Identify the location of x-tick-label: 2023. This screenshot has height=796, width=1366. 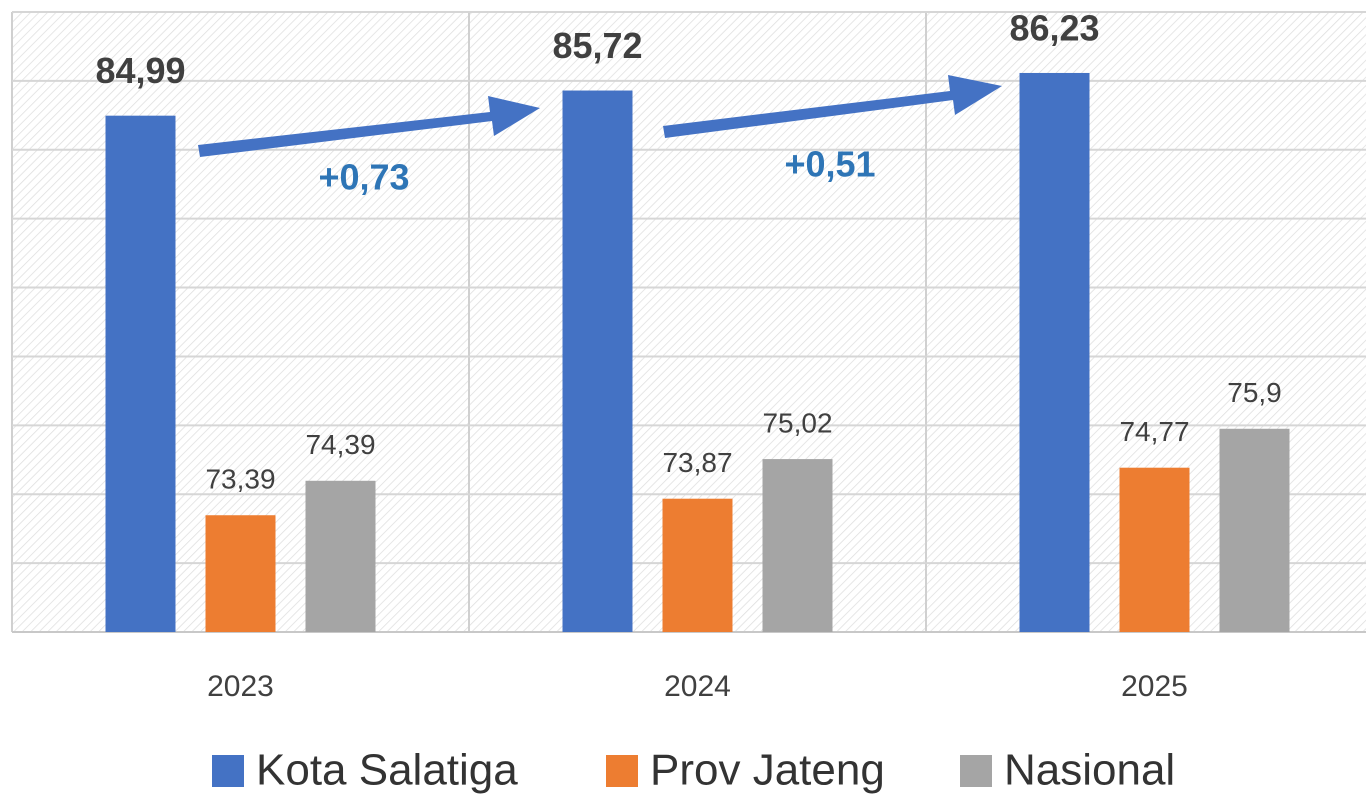
(240, 686).